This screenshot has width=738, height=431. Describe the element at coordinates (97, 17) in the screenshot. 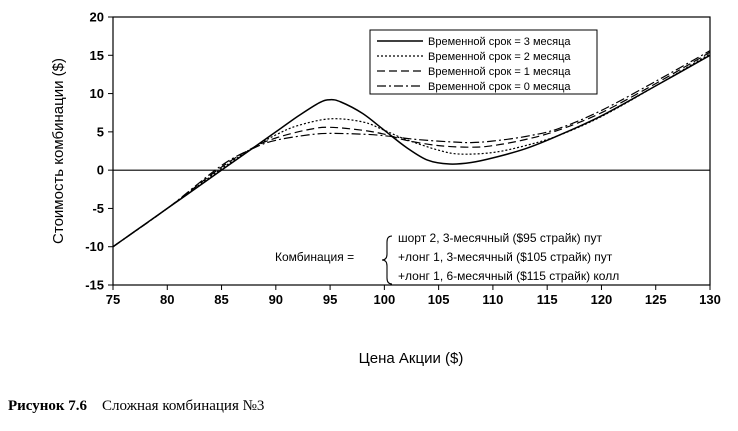

I see `y-tick-label: 20` at that location.